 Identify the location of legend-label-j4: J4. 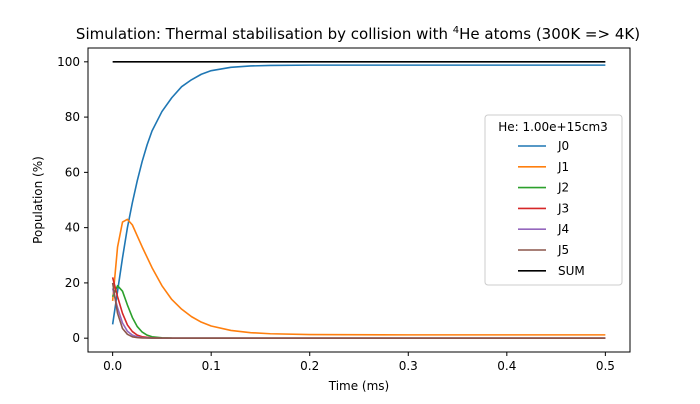
(563, 229).